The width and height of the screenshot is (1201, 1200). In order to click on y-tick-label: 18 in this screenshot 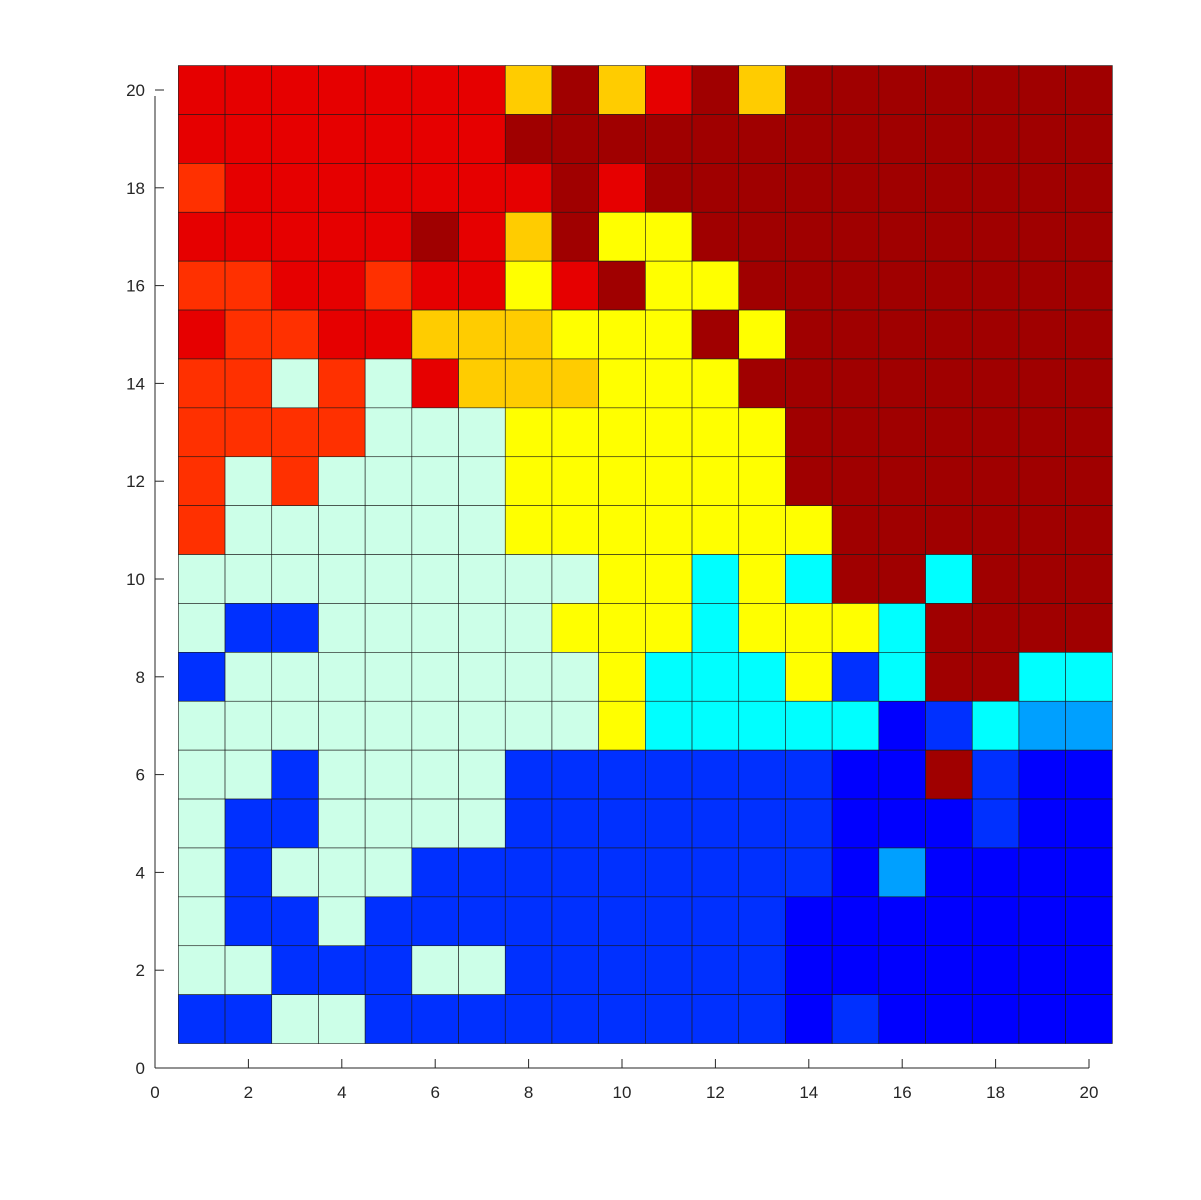, I will do `click(135, 188)`.